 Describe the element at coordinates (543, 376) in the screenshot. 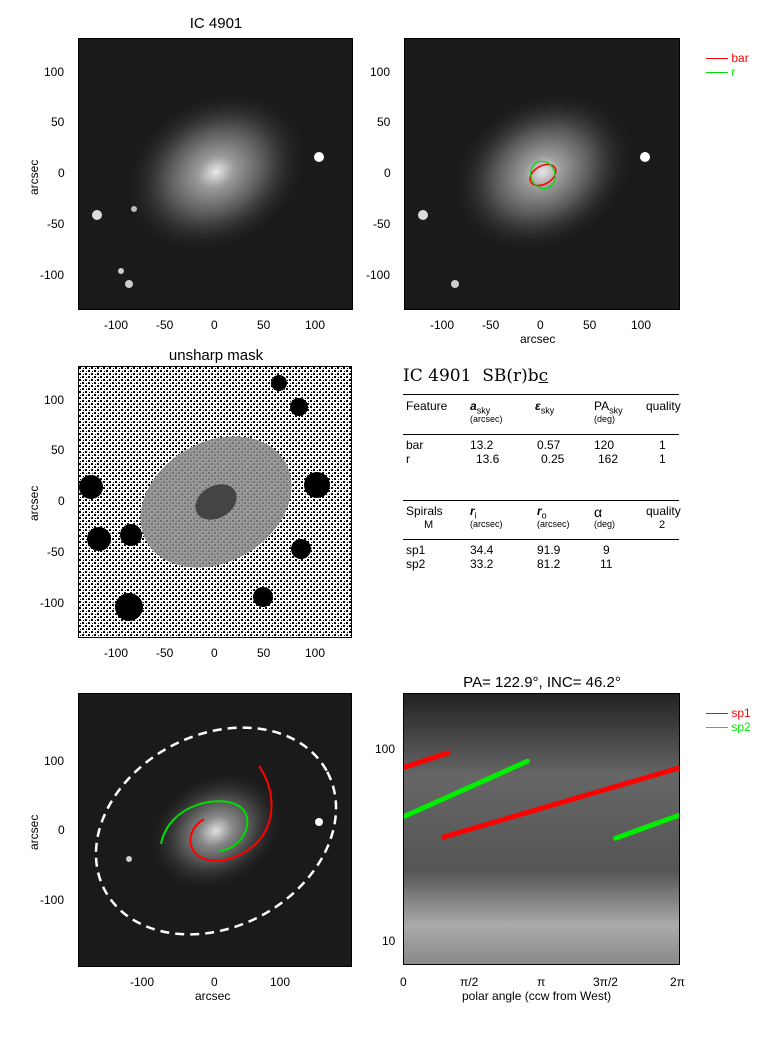

I see `table-title-suffix: c` at that location.